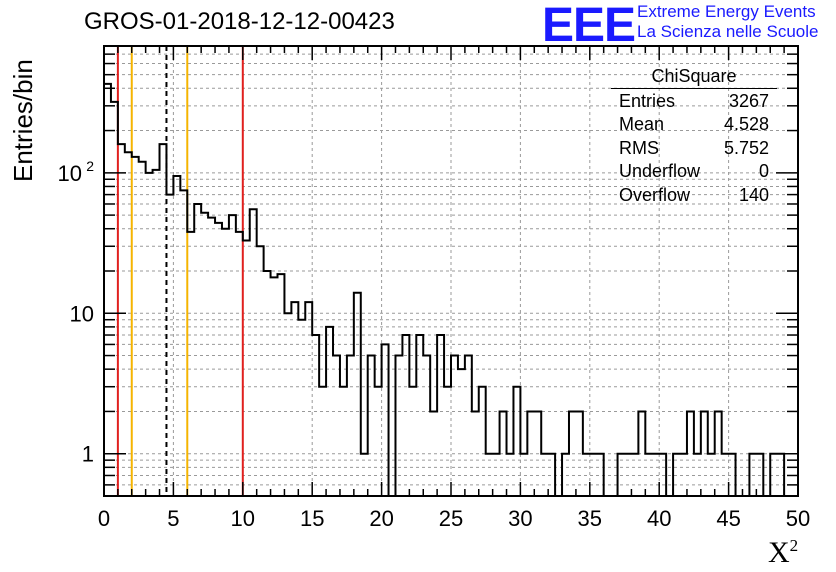 The height and width of the screenshot is (572, 836). Describe the element at coordinates (694, 101) in the screenshot. I see `stats-row: Entries 3267` at that location.